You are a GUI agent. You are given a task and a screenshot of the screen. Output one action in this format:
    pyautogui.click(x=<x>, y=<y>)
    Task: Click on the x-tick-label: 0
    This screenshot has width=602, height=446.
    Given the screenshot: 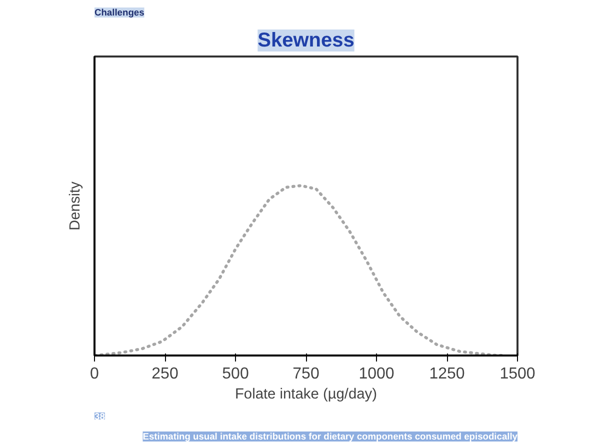 What is the action you would take?
    pyautogui.click(x=95, y=374)
    